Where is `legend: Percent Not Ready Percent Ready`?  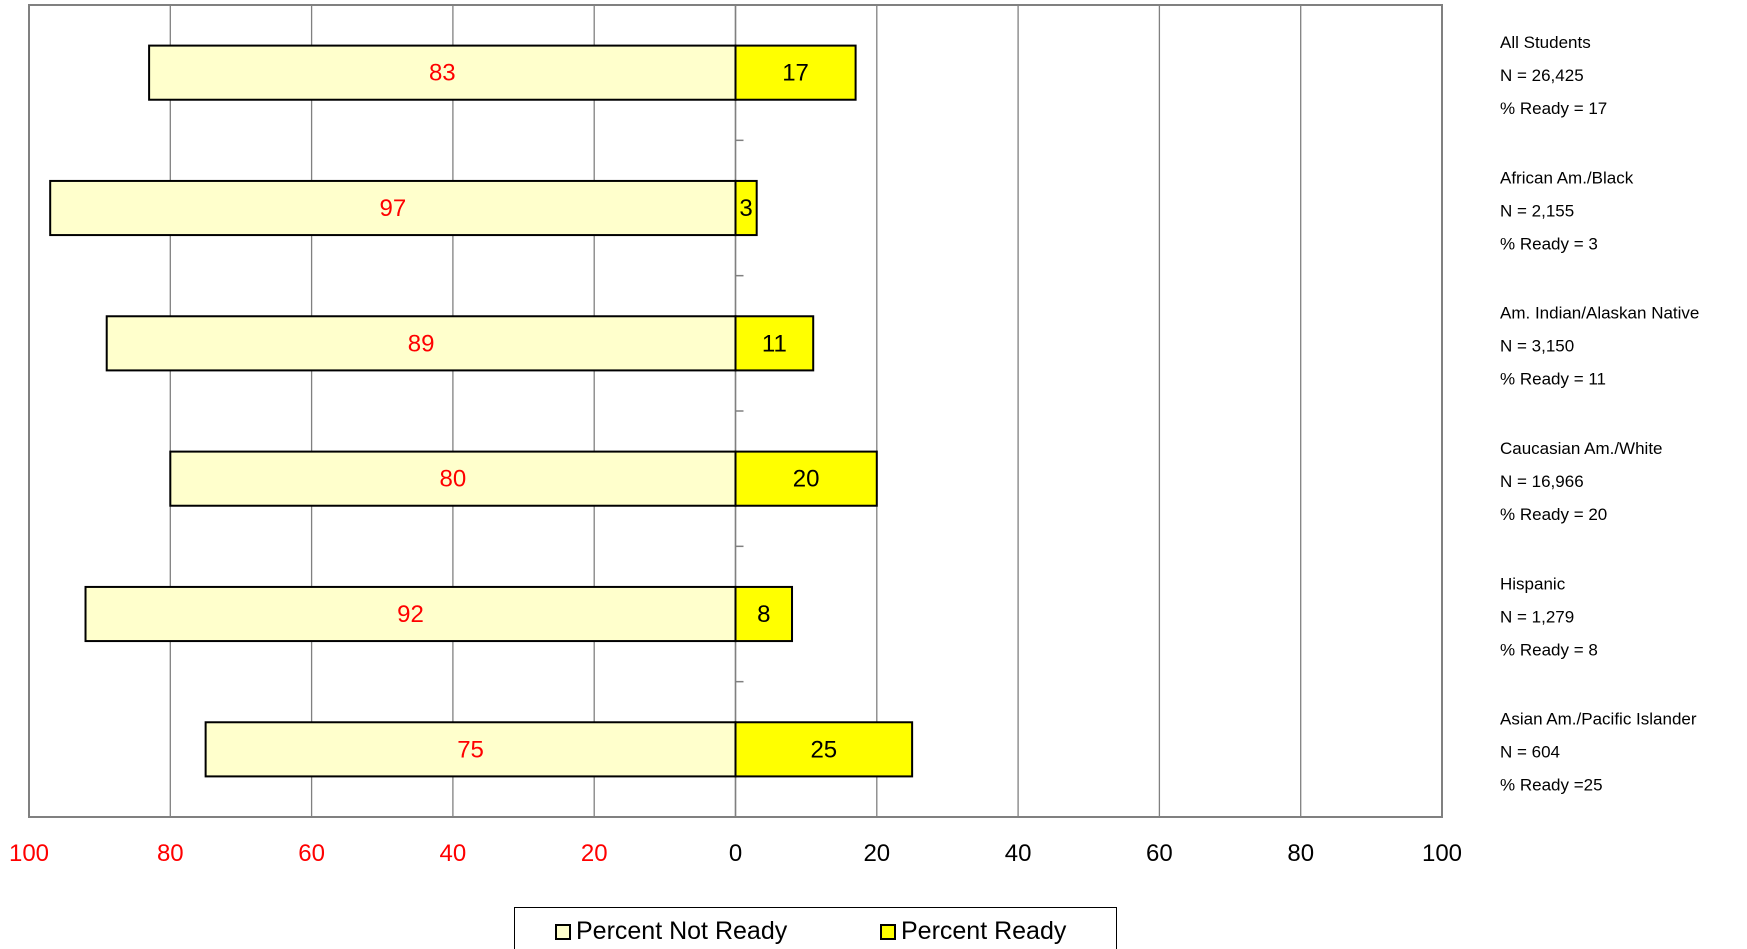 legend: Percent Not Ready Percent Ready is located at coordinates (815, 928).